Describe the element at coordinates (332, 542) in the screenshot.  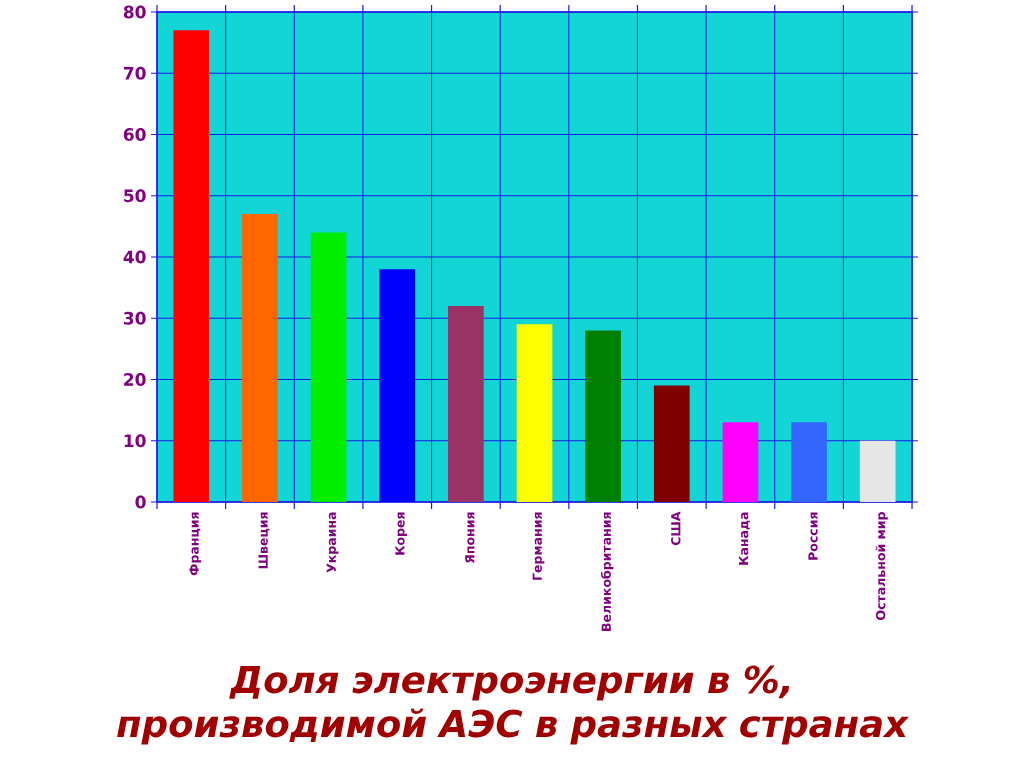
I see `x-tick-label: Украина` at that location.